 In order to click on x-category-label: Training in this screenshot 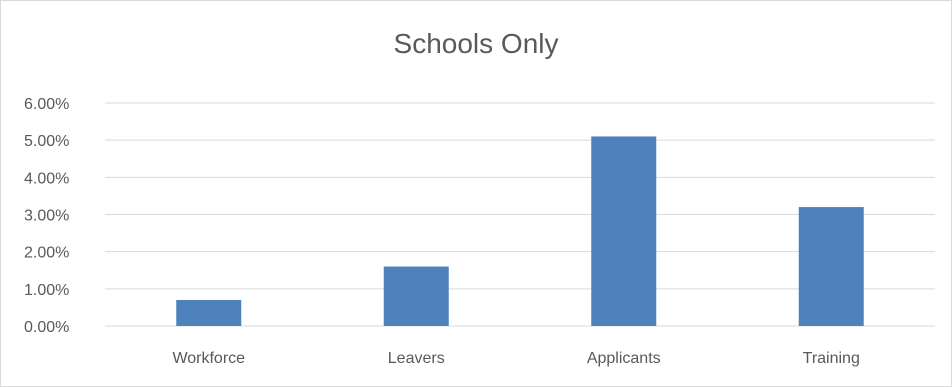, I will do `click(831, 358)`.